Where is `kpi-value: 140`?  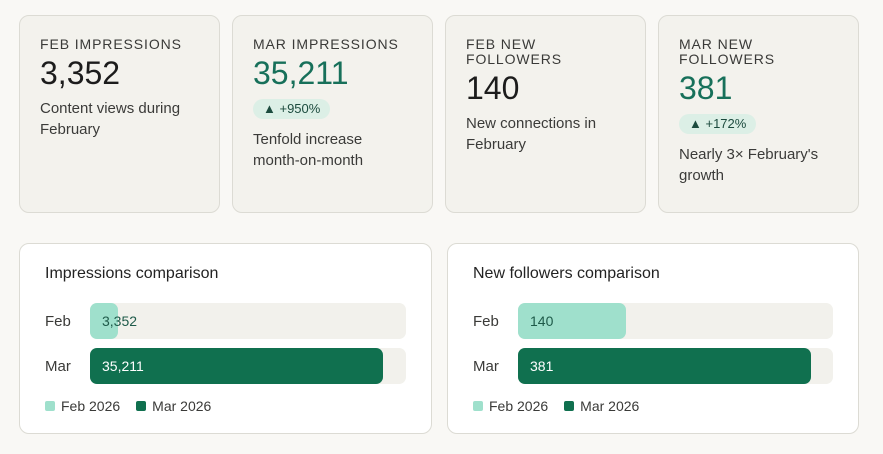
kpi-value: 140 is located at coordinates (493, 88).